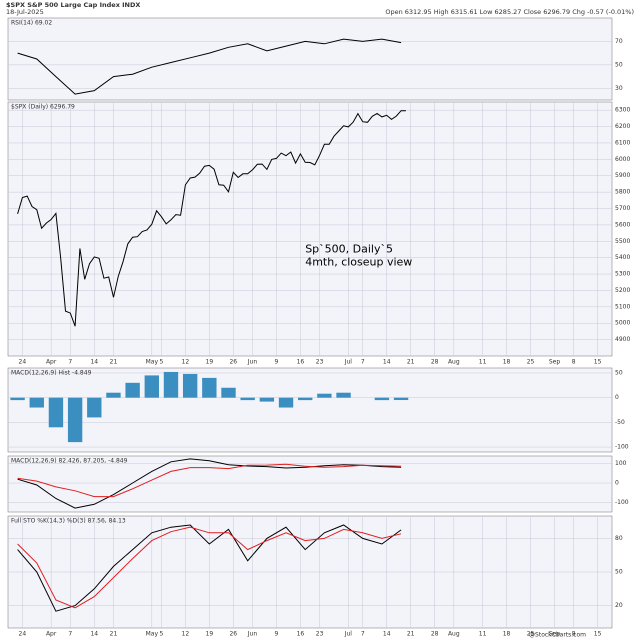  I want to click on y-tick-label: 30, so click(619, 88).